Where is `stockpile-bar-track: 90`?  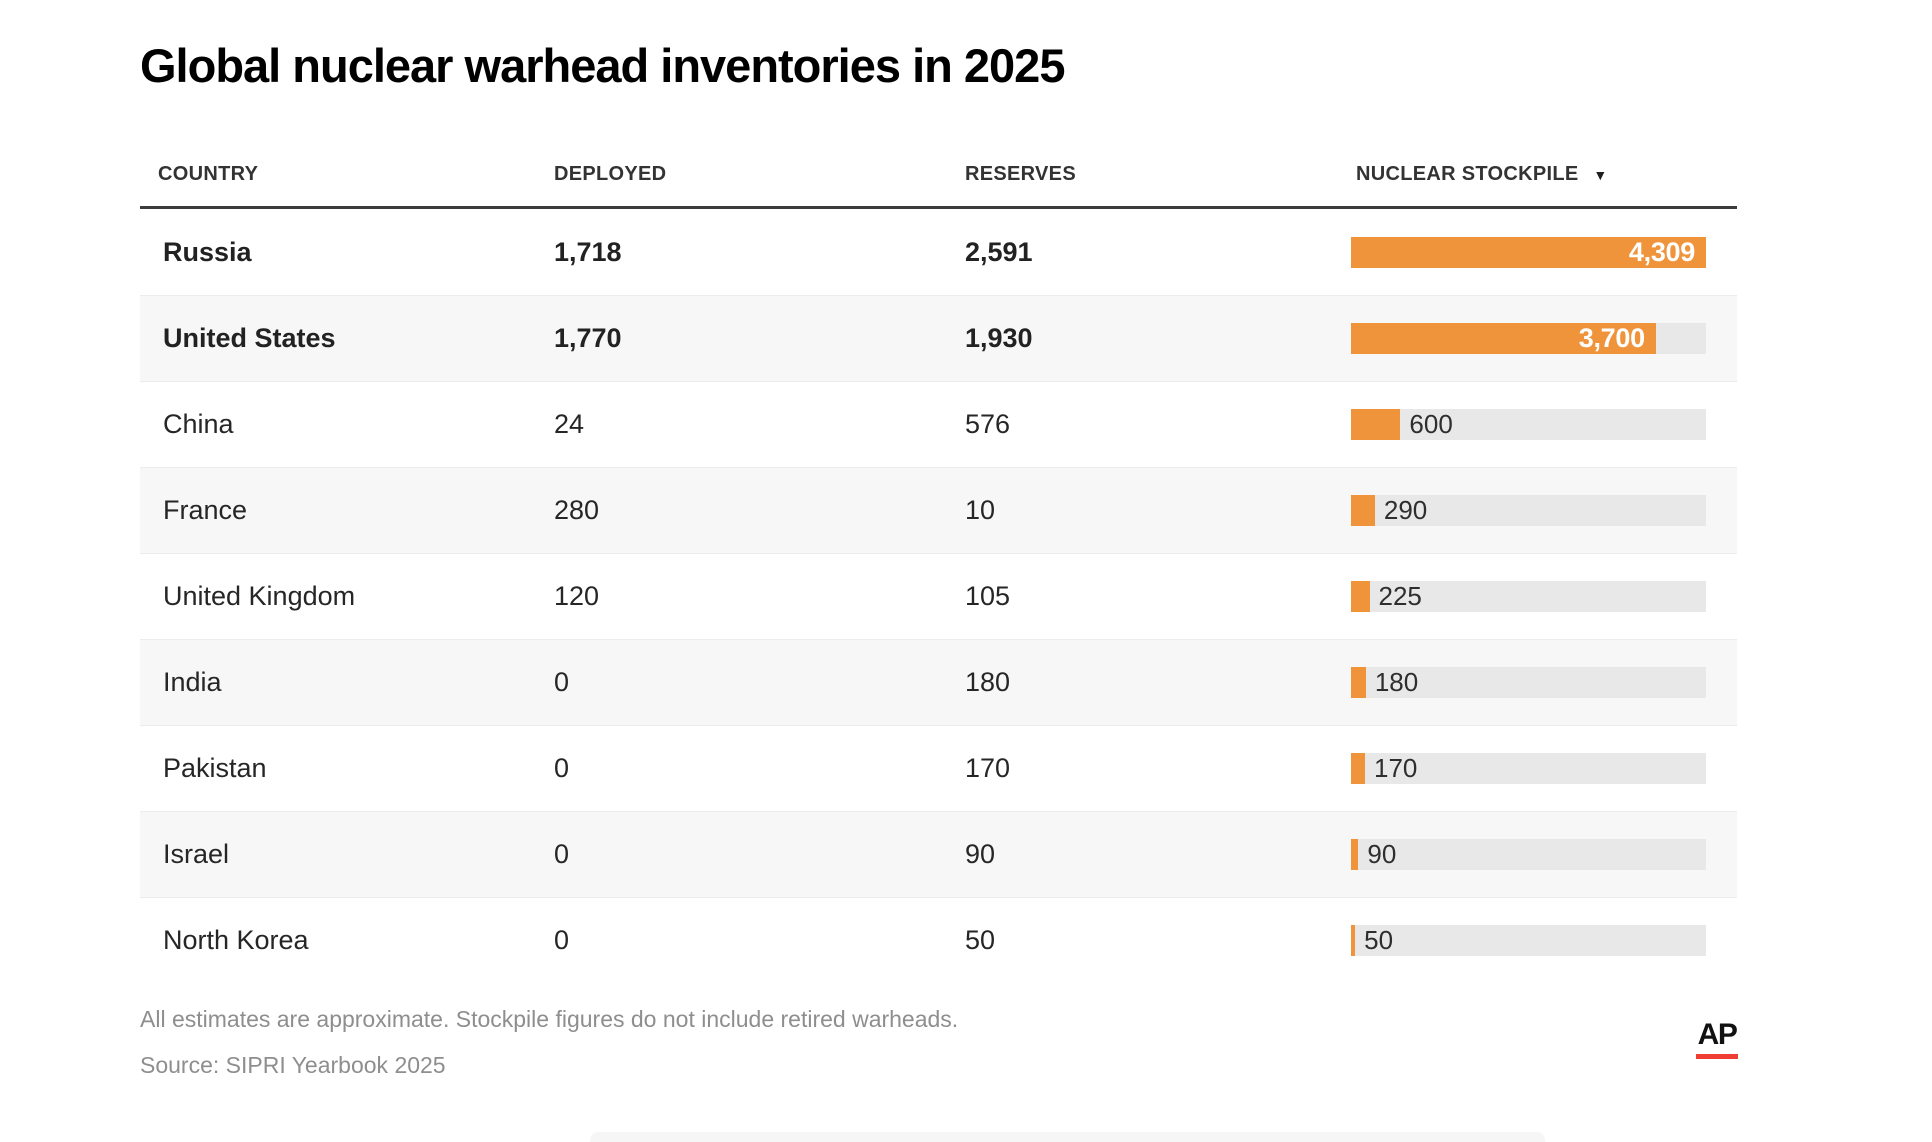 stockpile-bar-track: 90 is located at coordinates (1528, 854).